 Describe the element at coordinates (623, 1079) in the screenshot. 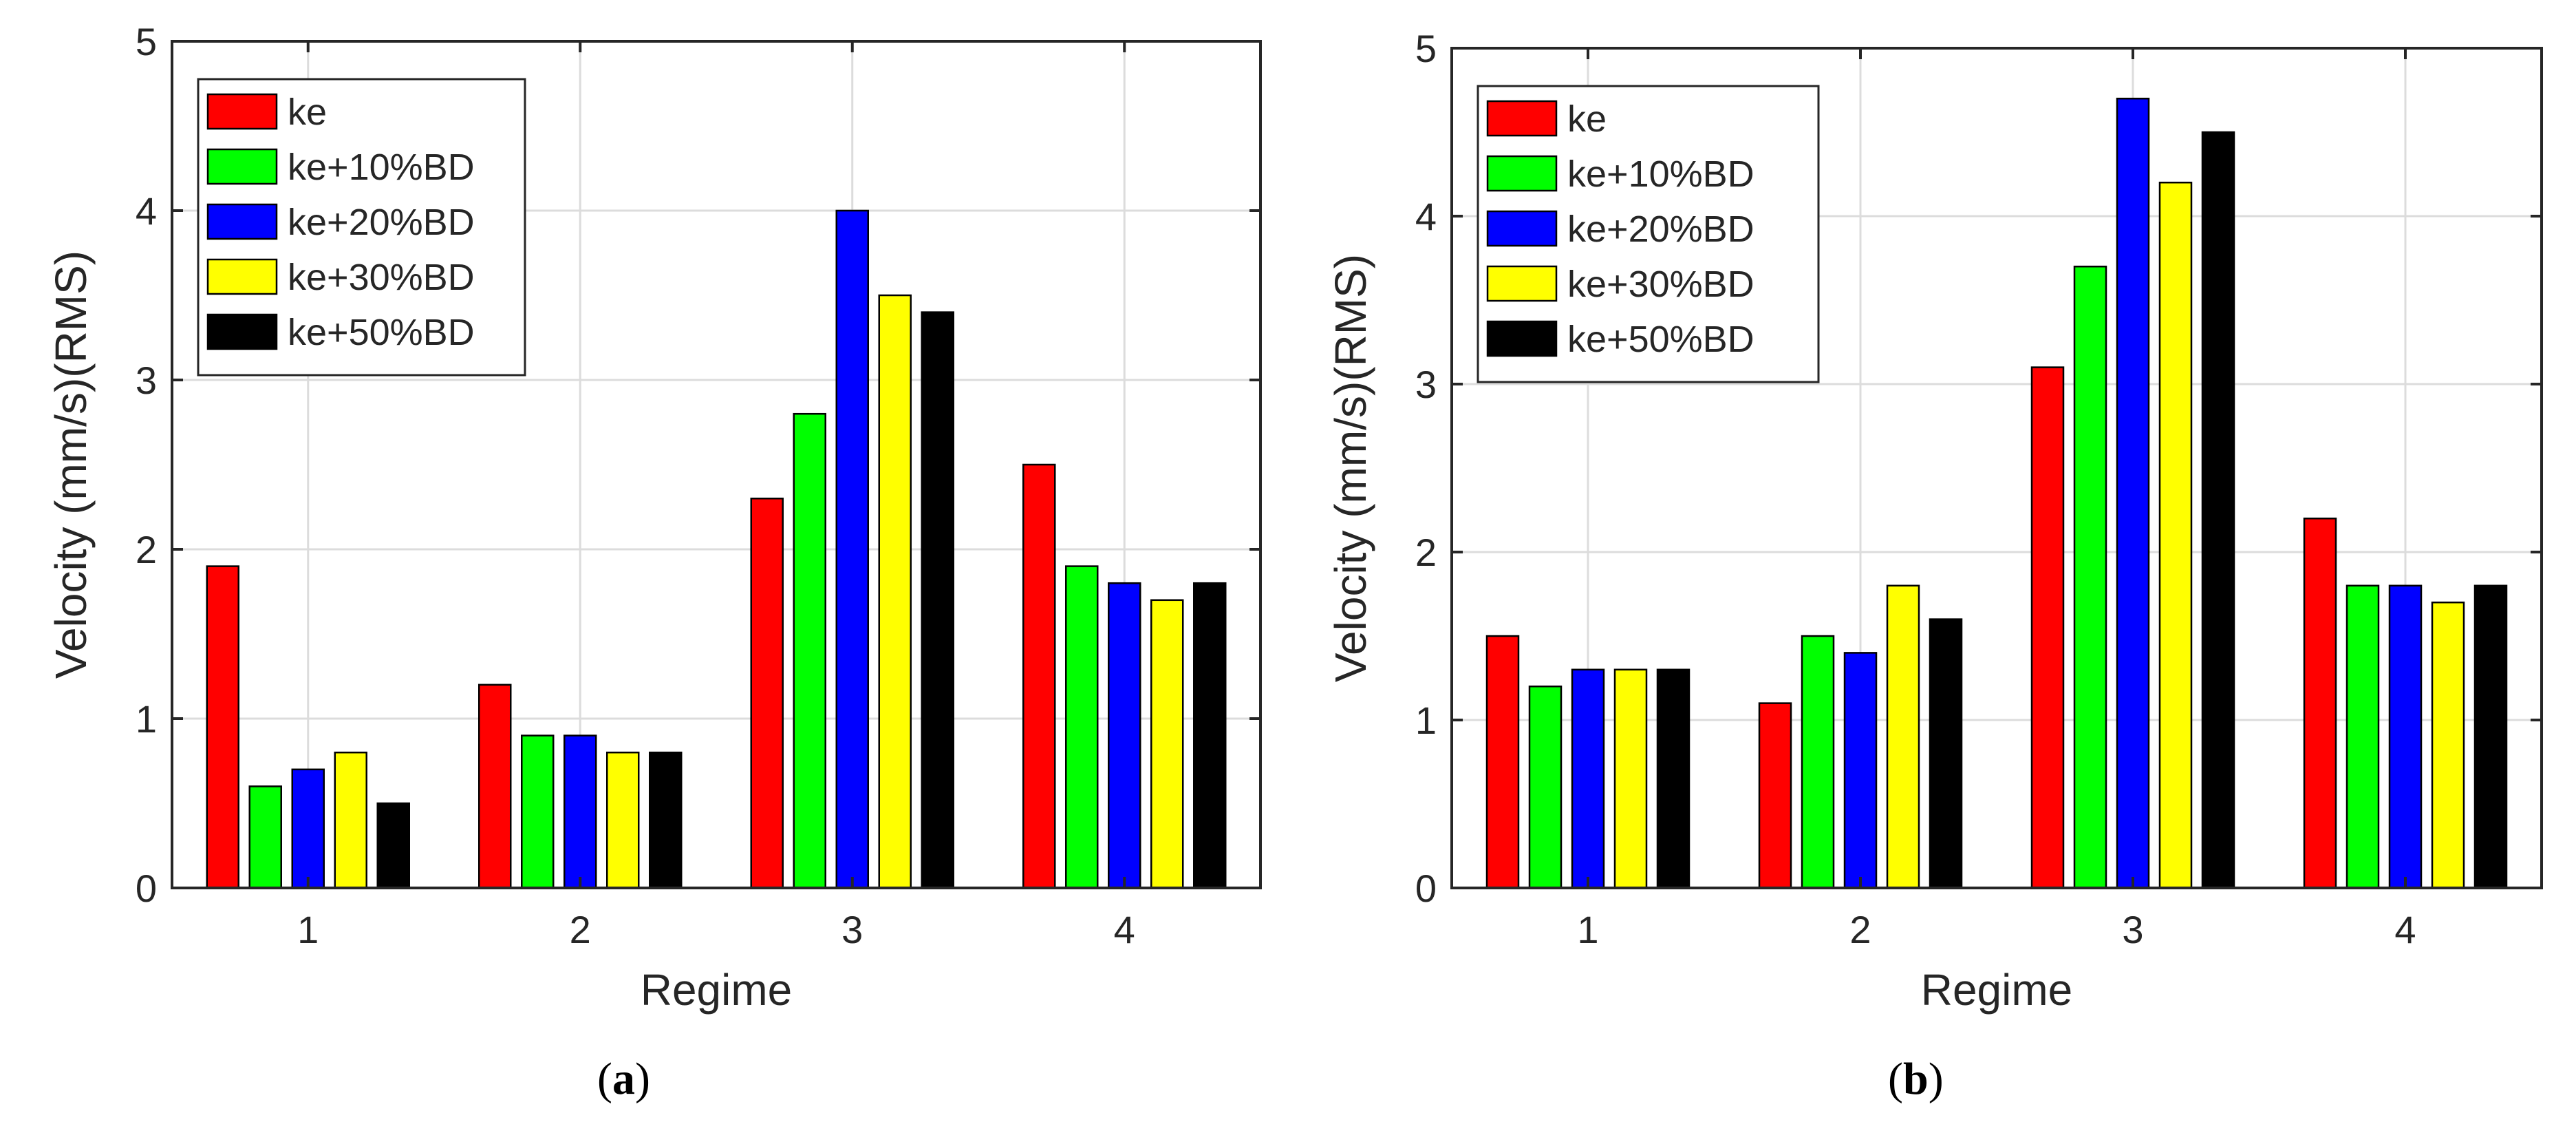

I see `panel-label-a: (a)` at that location.